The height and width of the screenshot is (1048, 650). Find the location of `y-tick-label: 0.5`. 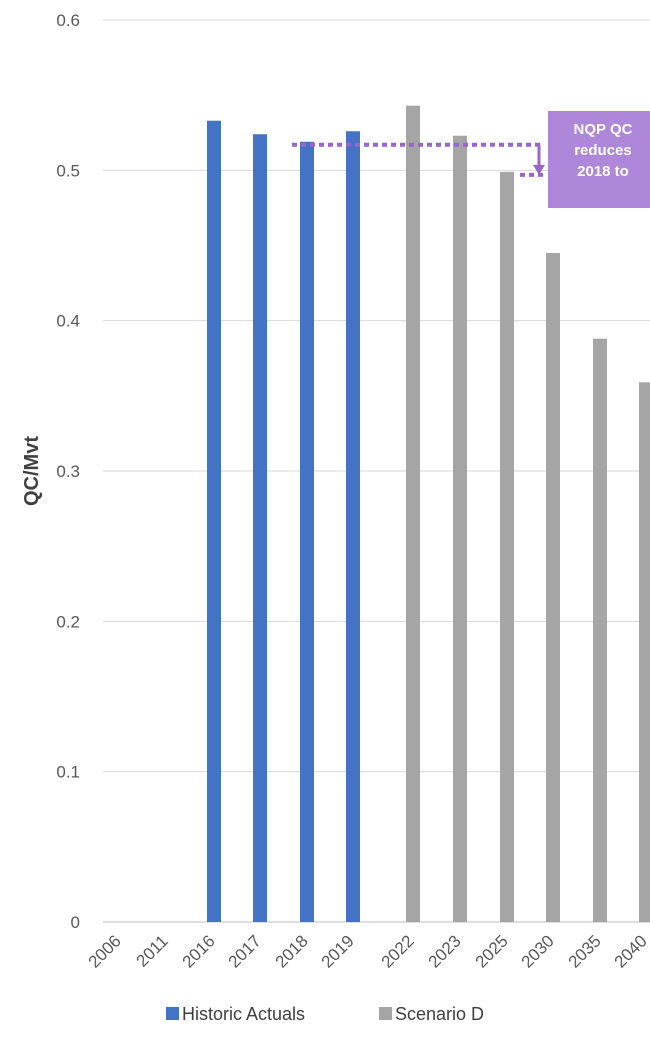

y-tick-label: 0.5 is located at coordinates (68, 170).